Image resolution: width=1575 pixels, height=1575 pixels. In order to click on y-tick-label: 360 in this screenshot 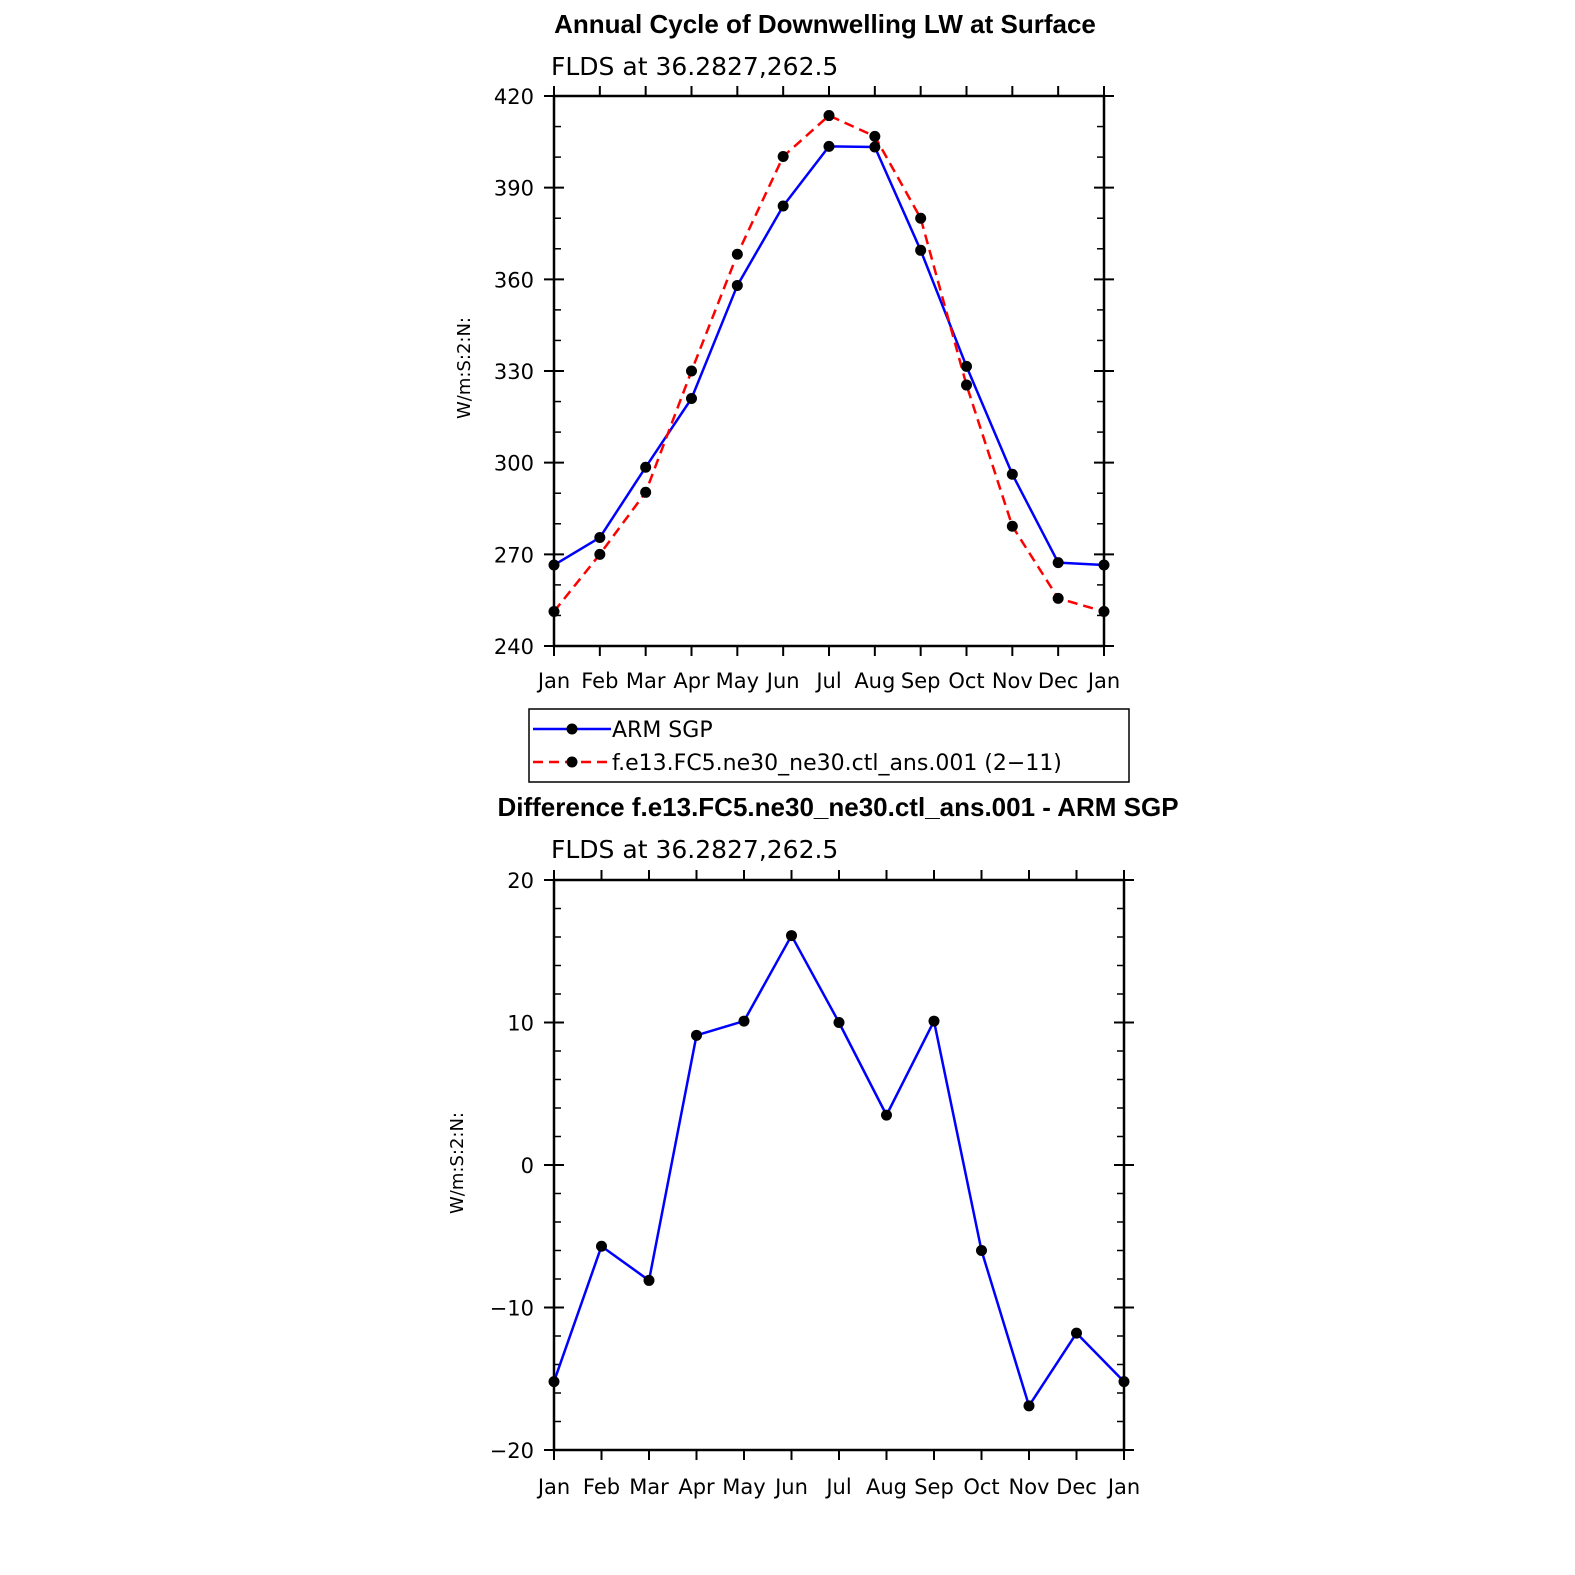, I will do `click(514, 280)`.